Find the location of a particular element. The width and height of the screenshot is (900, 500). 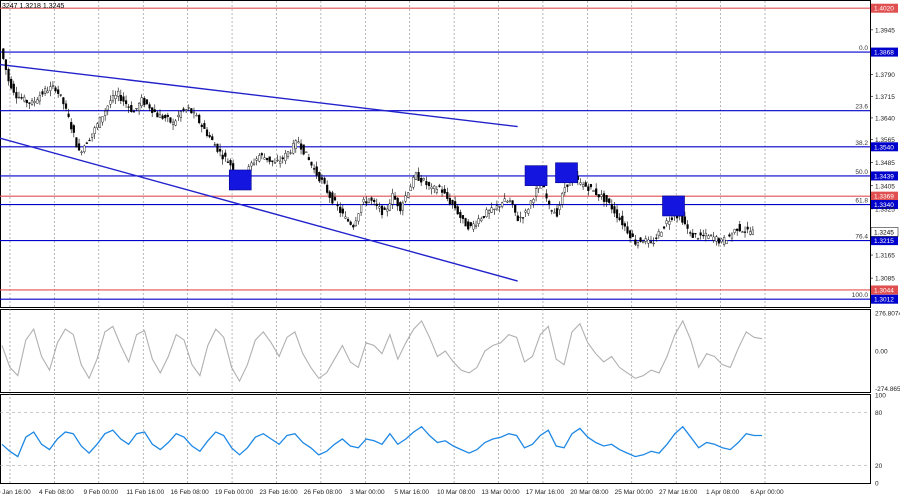

price-tag-label: 1.3540 is located at coordinates (884, 147).